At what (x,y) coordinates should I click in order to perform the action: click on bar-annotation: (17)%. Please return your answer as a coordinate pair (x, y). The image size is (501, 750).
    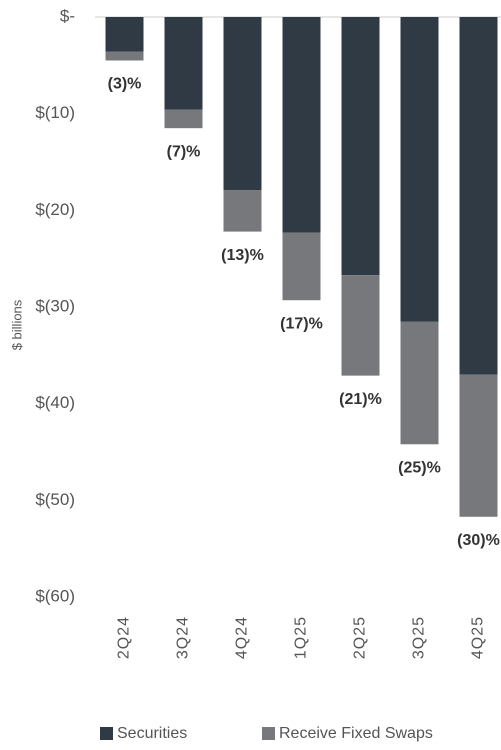
    Looking at the image, I should click on (301, 323).